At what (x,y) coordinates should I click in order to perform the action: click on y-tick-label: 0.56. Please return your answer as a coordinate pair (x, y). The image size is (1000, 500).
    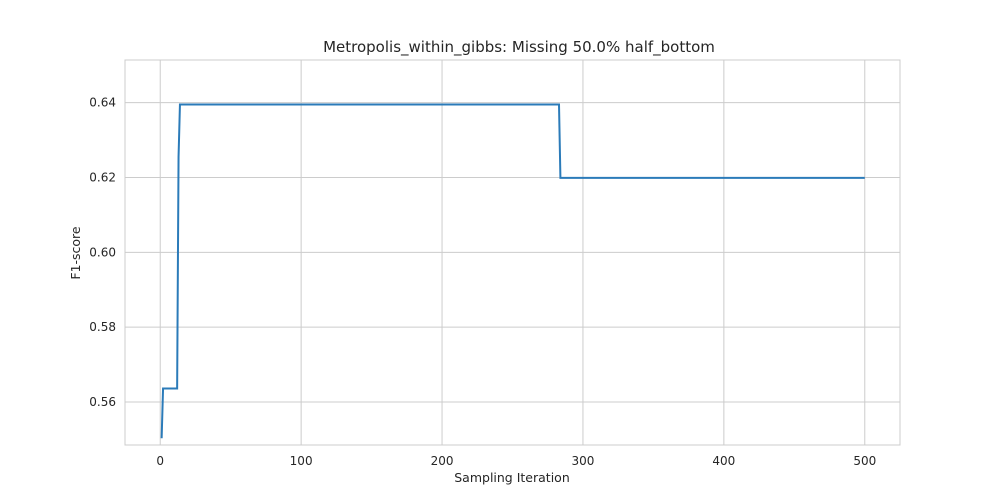
    Looking at the image, I should click on (102, 402).